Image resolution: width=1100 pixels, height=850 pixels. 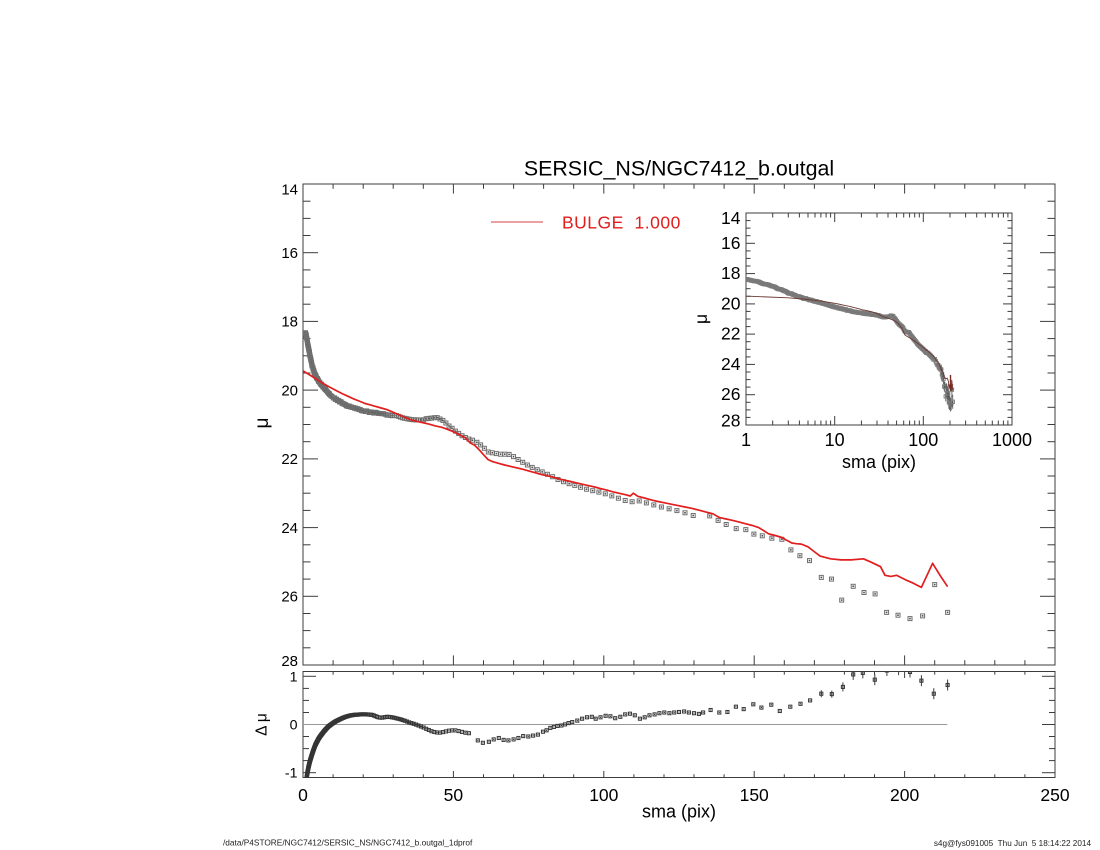 What do you see at coordinates (904, 795) in the screenshot?
I see `svg-text: 200` at bounding box center [904, 795].